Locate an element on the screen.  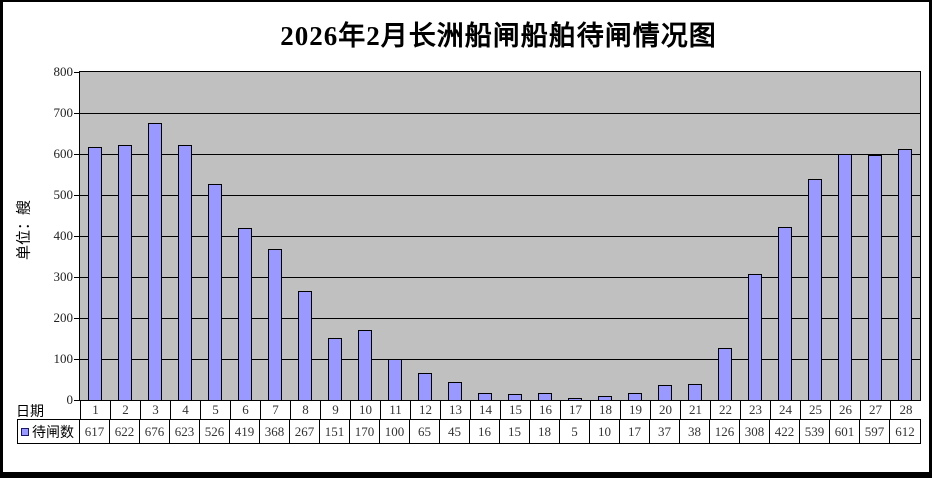
value-cell: 308 is located at coordinates (755, 431).